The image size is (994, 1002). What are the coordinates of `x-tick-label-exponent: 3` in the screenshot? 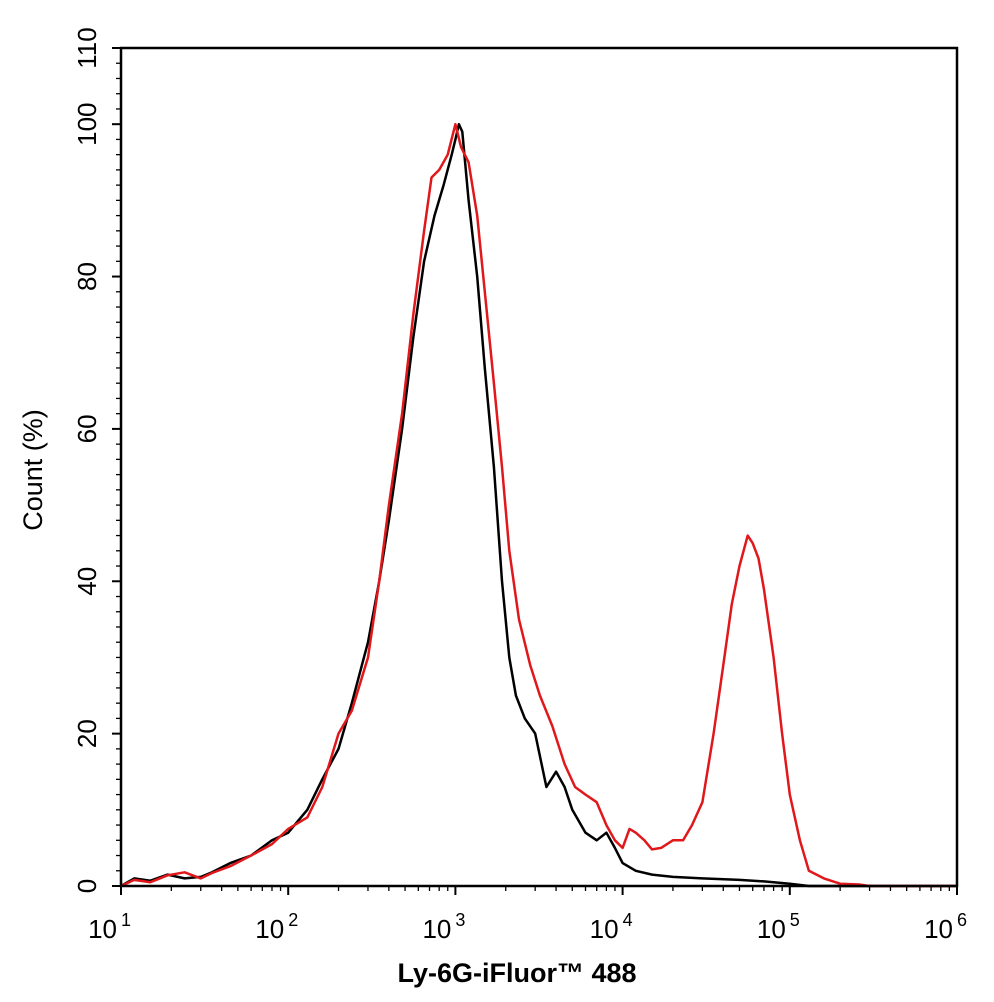 It's located at (460, 920).